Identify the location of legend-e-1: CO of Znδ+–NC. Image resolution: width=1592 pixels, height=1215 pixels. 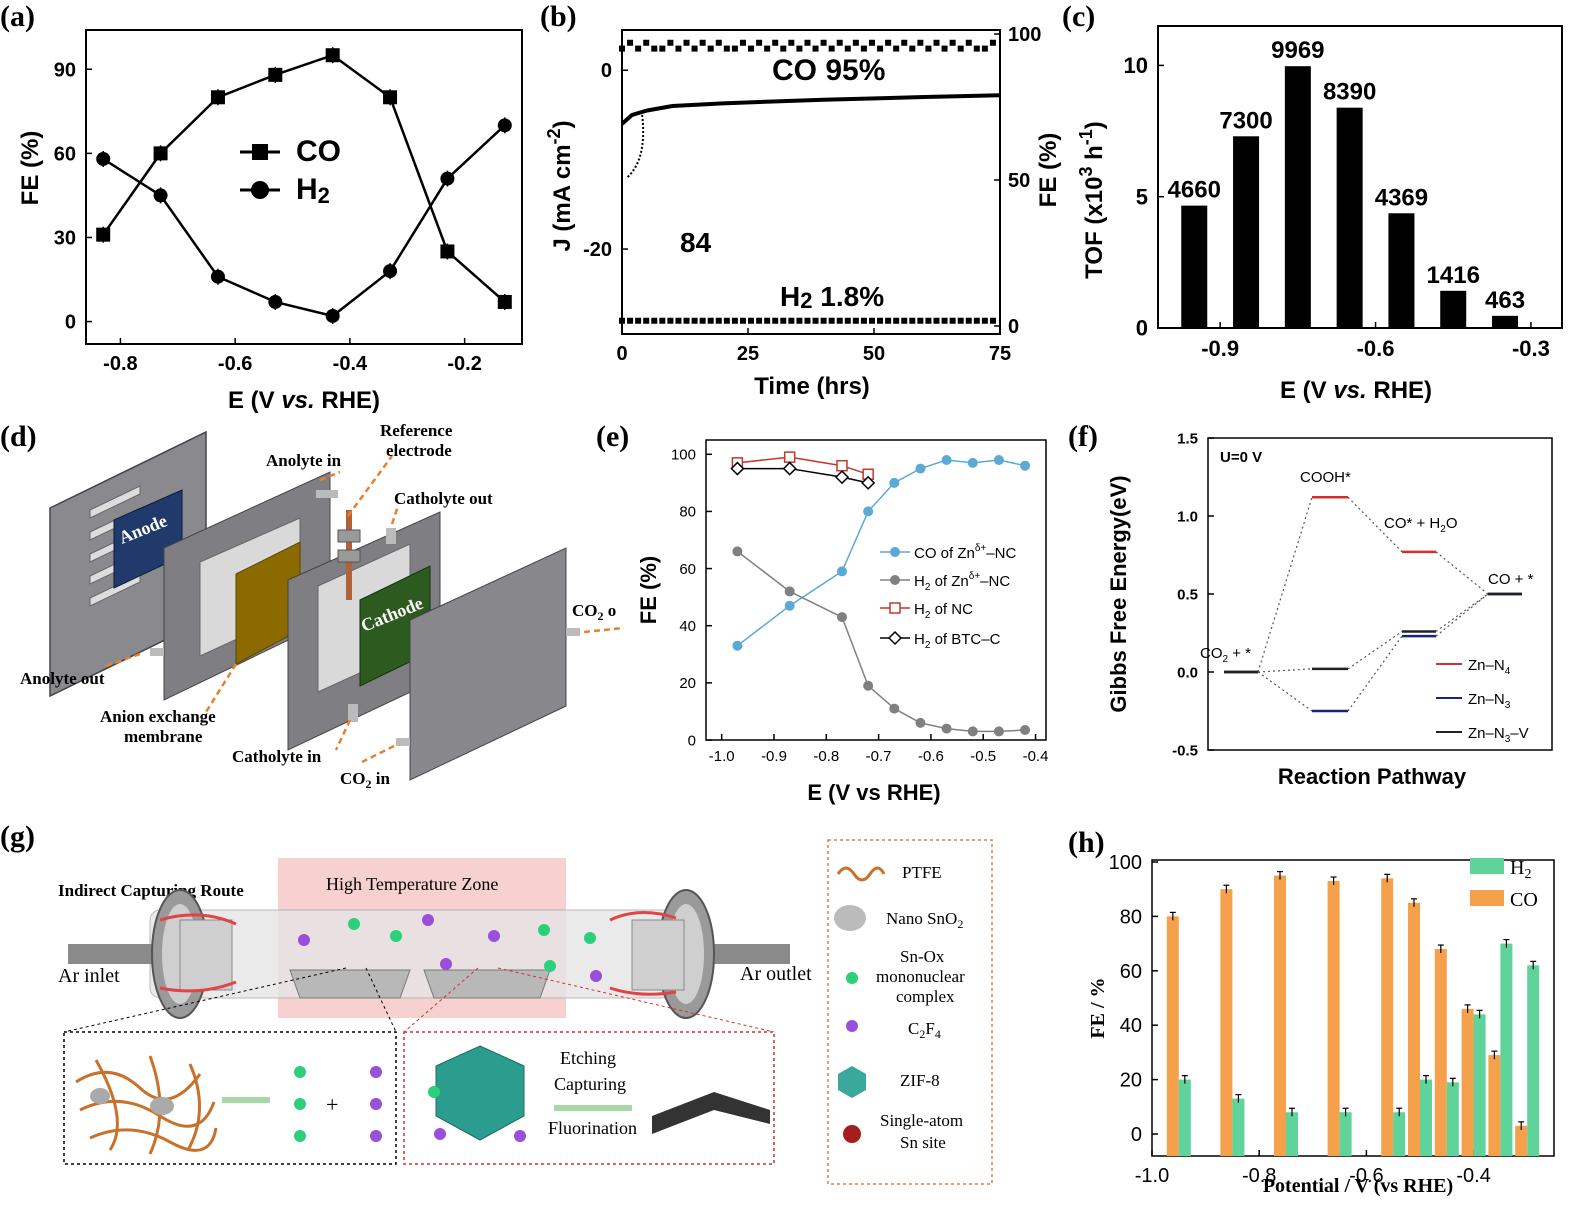
(965, 552).